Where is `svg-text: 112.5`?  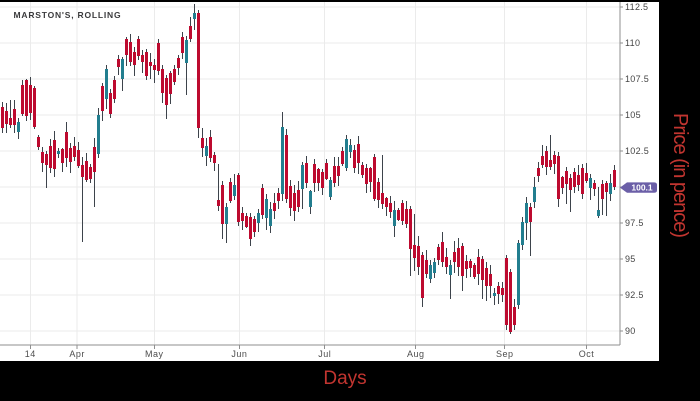
svg-text: 112.5 is located at coordinates (636, 7).